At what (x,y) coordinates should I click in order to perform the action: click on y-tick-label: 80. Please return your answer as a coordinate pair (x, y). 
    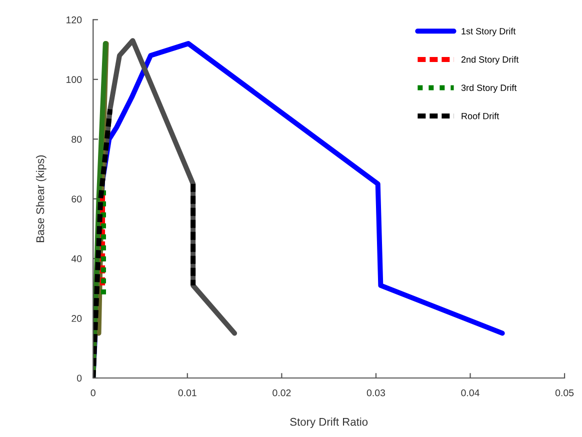
    Looking at the image, I should click on (77, 139).